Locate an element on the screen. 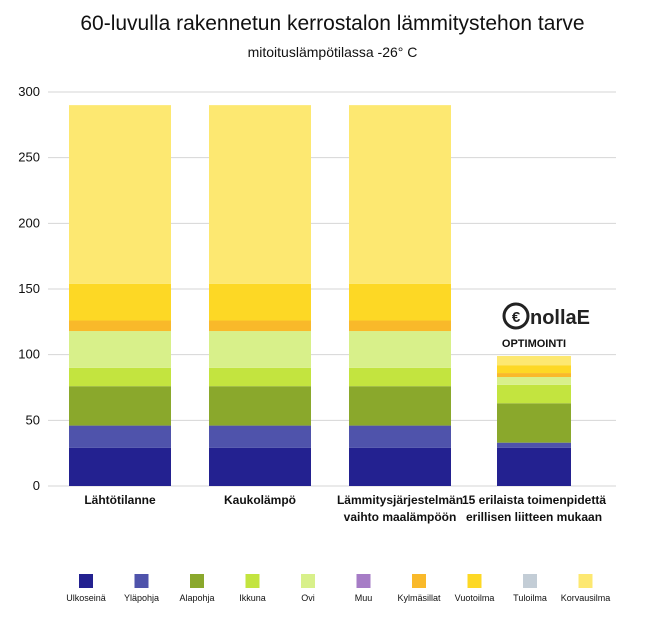 The height and width of the screenshot is (628, 665). x-category-label: 15 erilaista toimenpidettä is located at coordinates (534, 500).